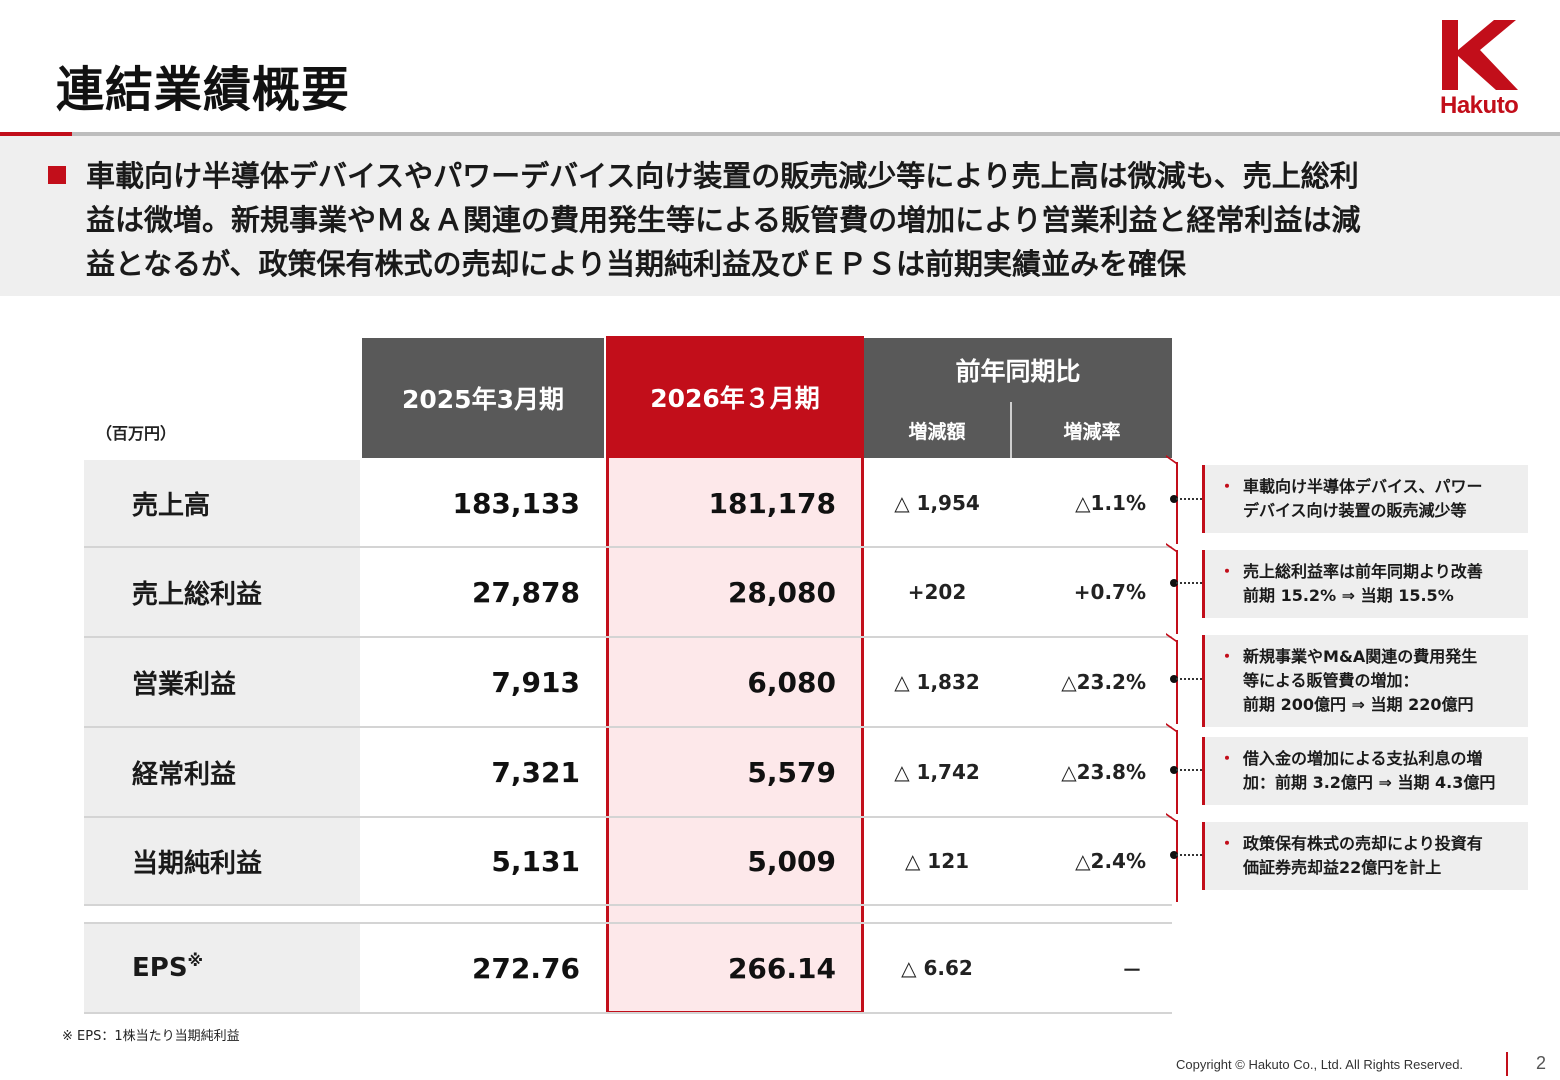  Describe the element at coordinates (1365, 856) in the screenshot. I see `note-net-income: ・ 政策保有株式の売却により投資有 価証券売却益22億円を計上` at that location.